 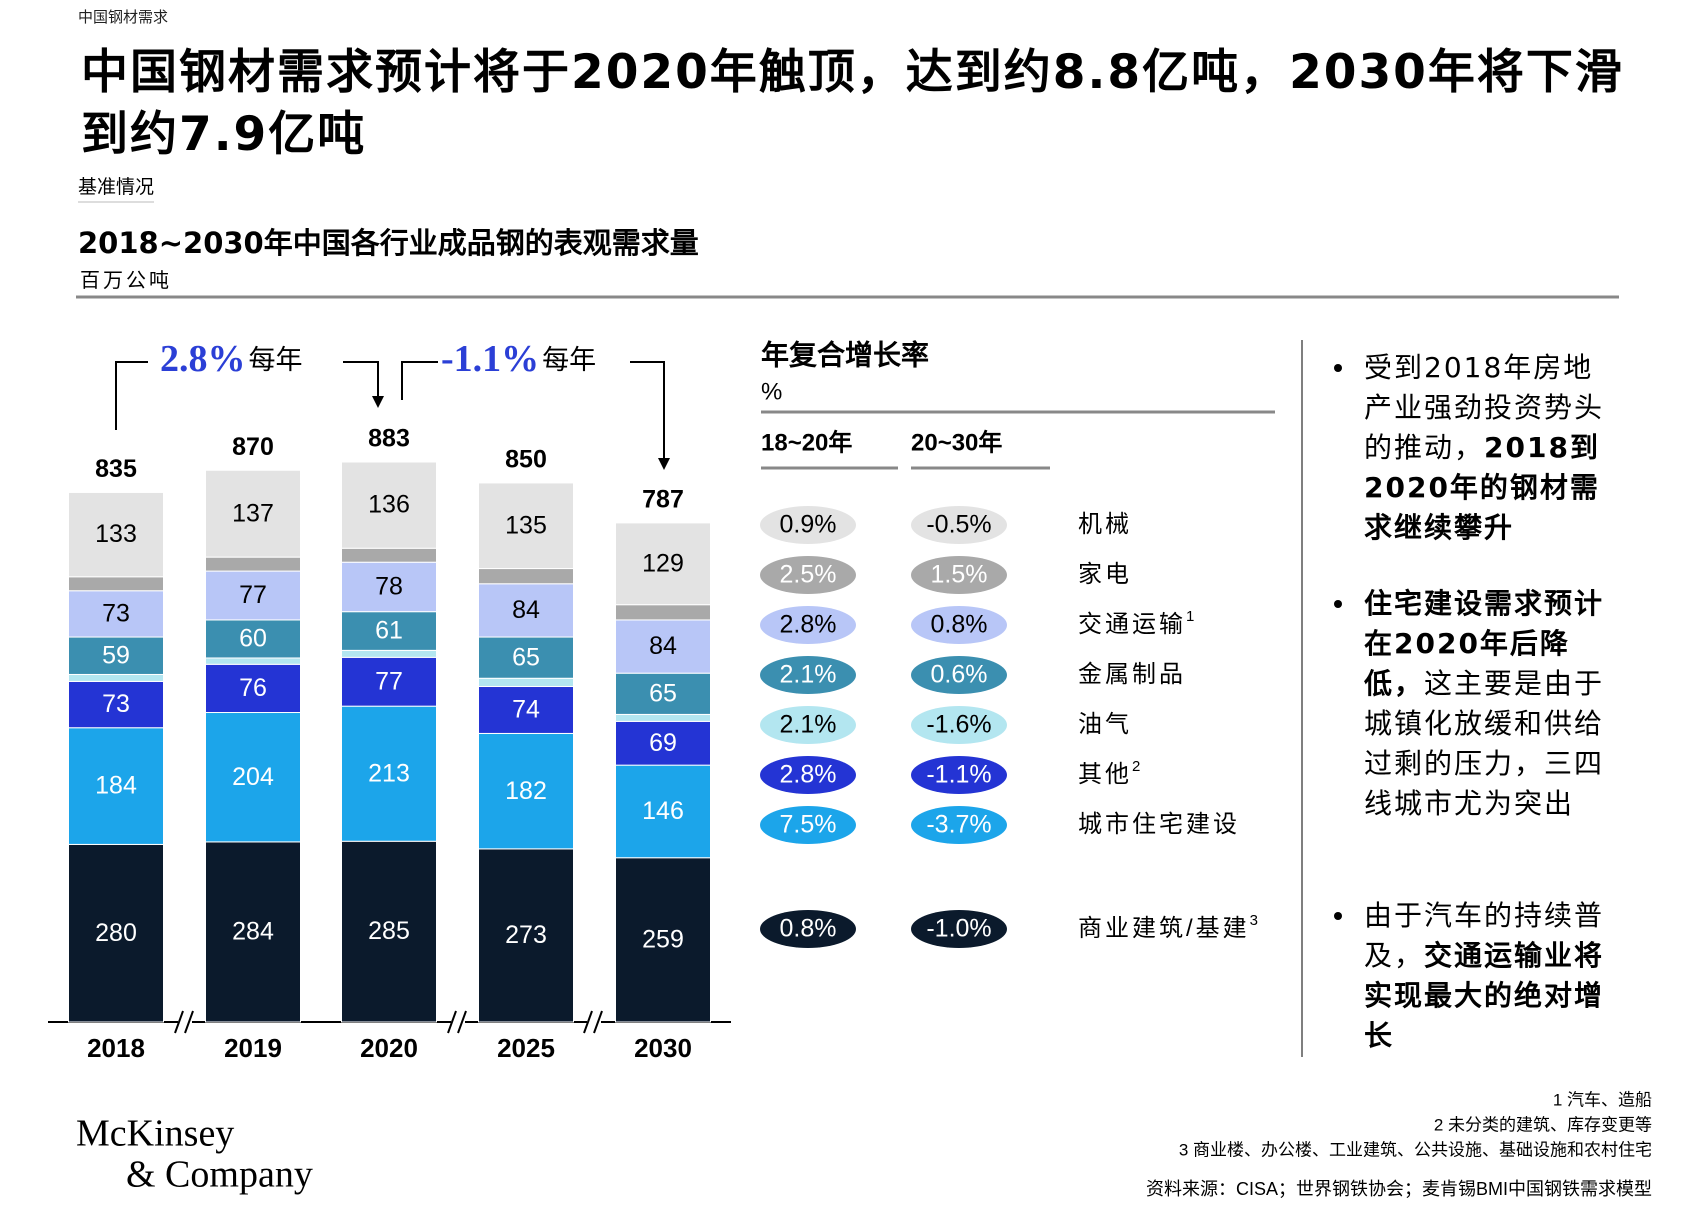 I want to click on segment-label: 77, so click(x=253, y=595).